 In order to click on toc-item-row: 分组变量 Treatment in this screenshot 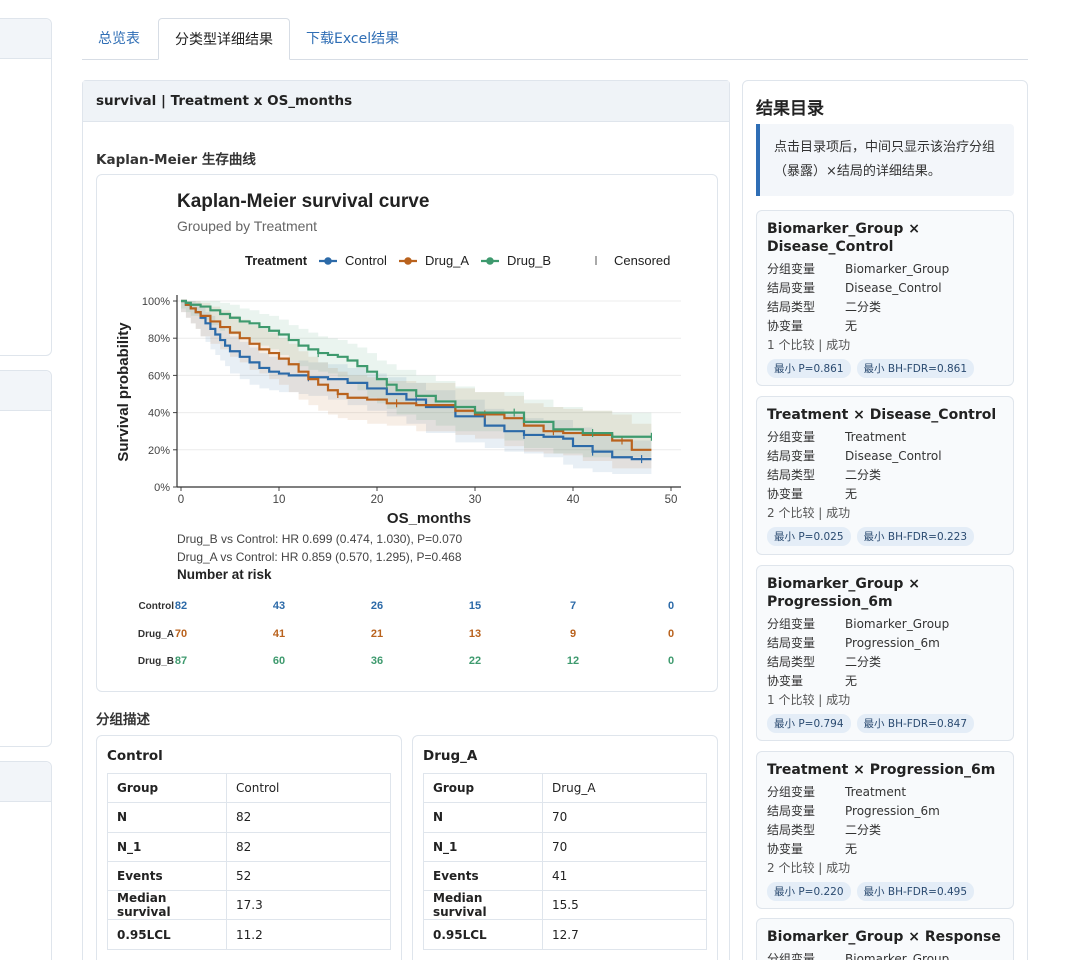, I will do `click(885, 792)`.